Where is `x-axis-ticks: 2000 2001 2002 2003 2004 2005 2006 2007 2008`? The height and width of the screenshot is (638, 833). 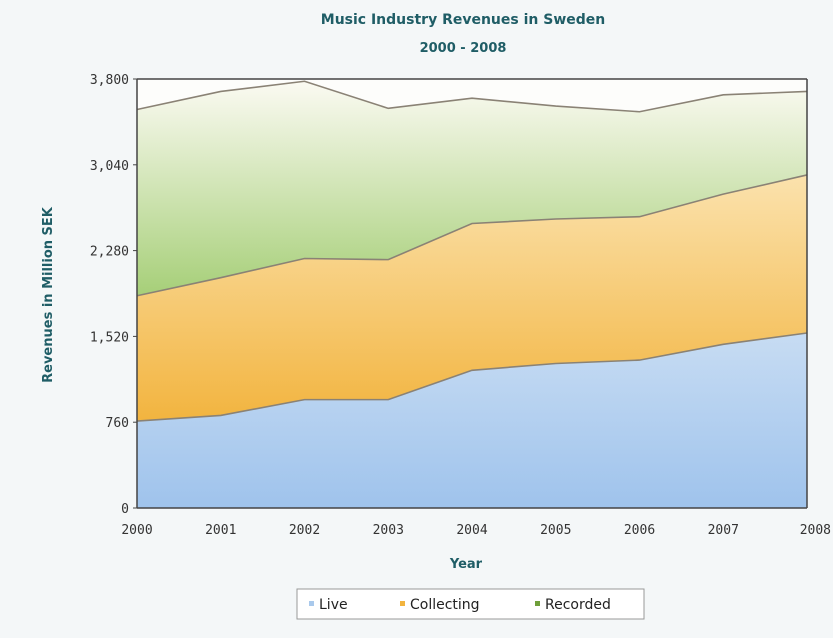
x-axis-ticks: 2000 2001 2002 2003 2004 2005 2006 2007 2008 is located at coordinates (476, 530).